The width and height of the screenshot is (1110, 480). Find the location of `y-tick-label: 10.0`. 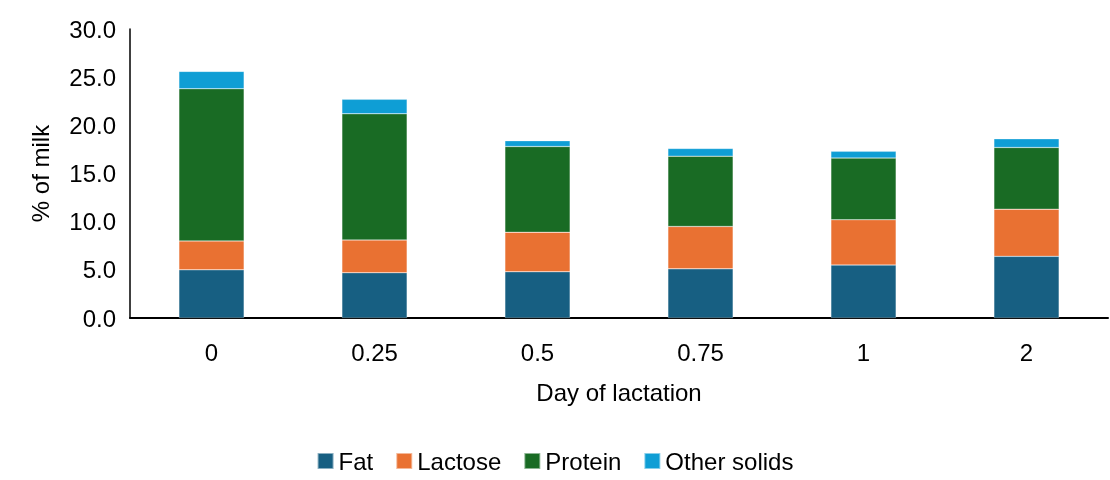

y-tick-label: 10.0 is located at coordinates (92, 222).